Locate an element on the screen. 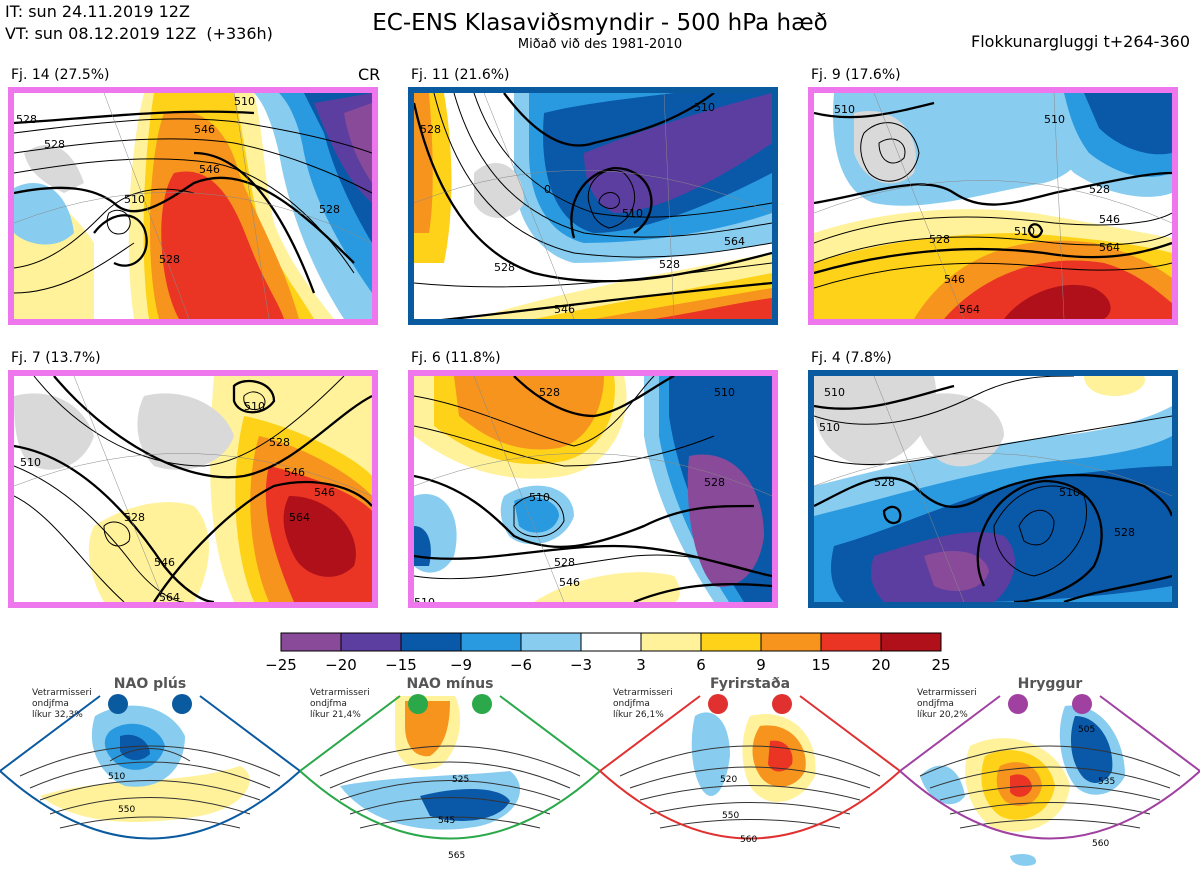 The width and height of the screenshot is (1200, 875). colorbar-tick: 9 is located at coordinates (761, 665).